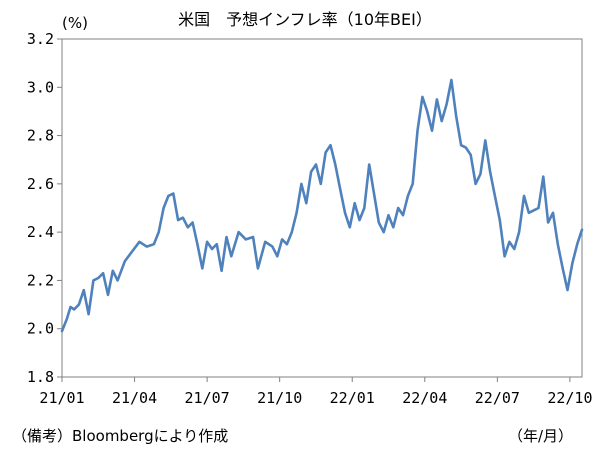 This screenshot has height=452, width=610. I want to click on x-tick-label: 21/04, so click(134, 398).